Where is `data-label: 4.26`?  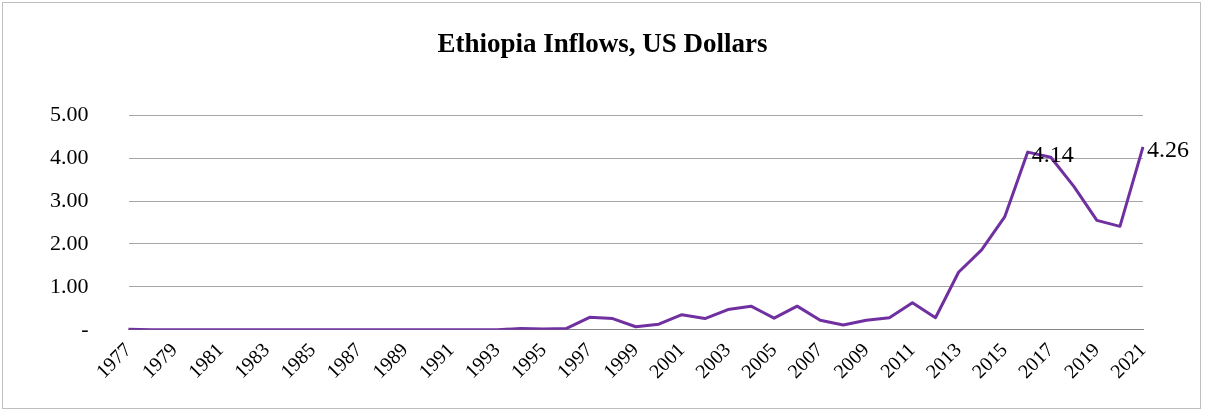
data-label: 4.26 is located at coordinates (1168, 149).